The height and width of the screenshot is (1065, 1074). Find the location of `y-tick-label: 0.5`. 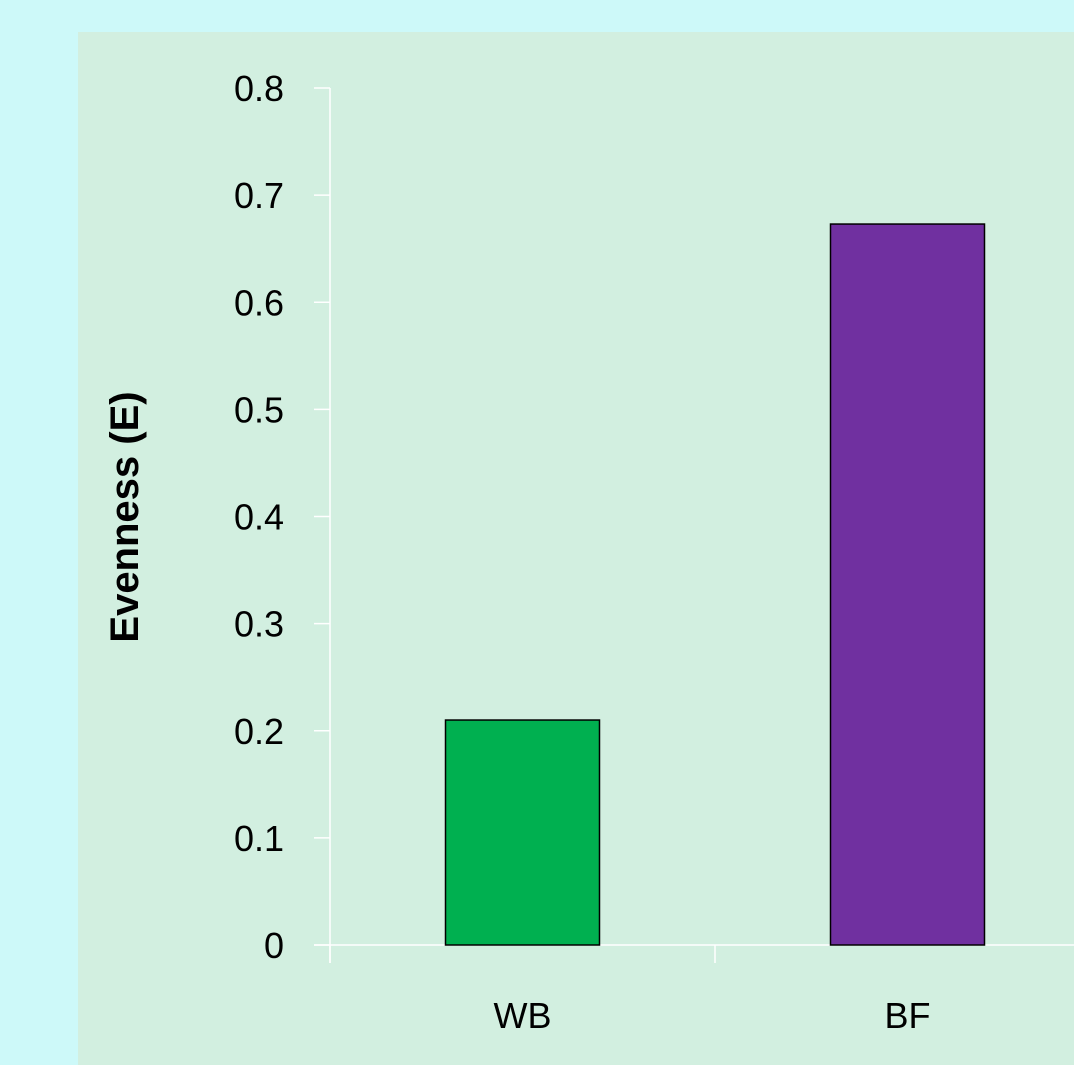

y-tick-label: 0.5 is located at coordinates (259, 409).